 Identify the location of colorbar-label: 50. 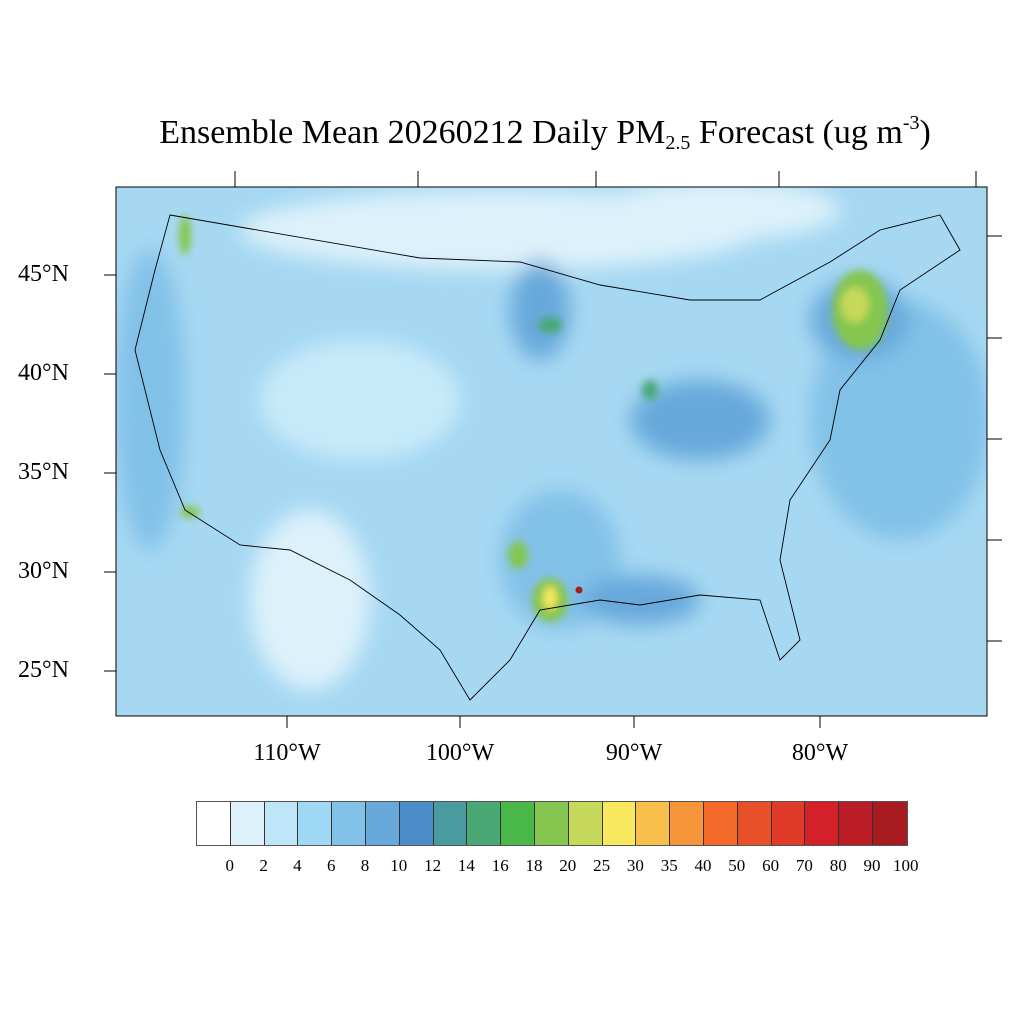
(737, 865).